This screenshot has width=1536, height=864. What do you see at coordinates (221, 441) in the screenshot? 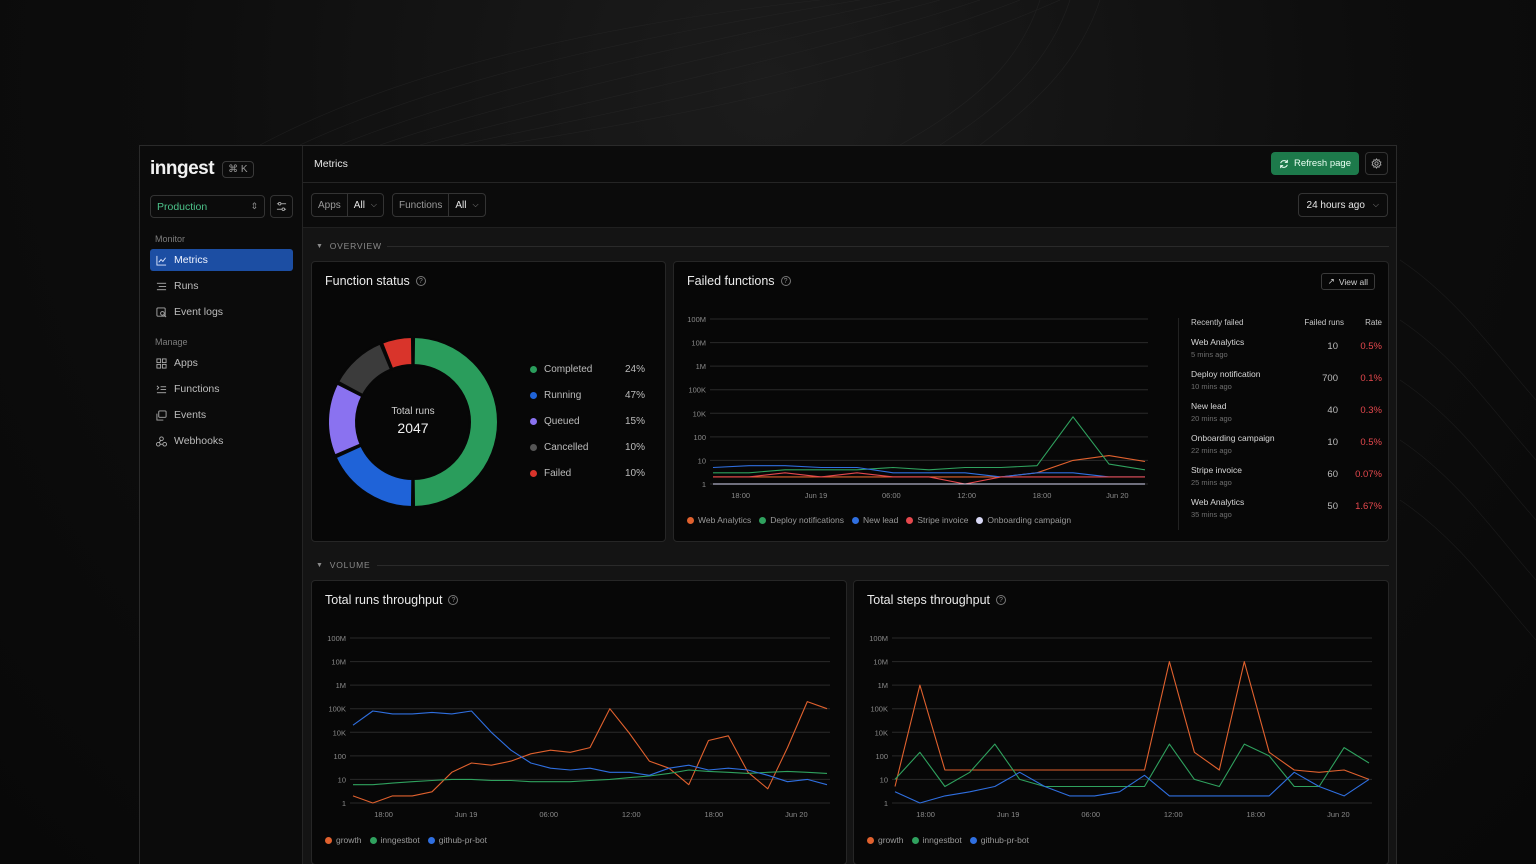
I see `sidebar-item-webhooks: Webhooks` at bounding box center [221, 441].